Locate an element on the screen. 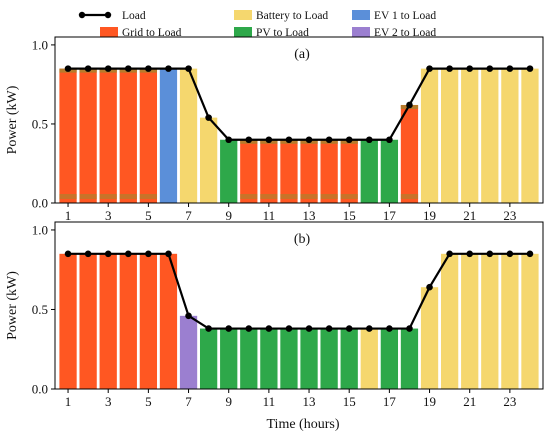 The image size is (550, 438). bar-hour-8-pv is located at coordinates (208, 358).